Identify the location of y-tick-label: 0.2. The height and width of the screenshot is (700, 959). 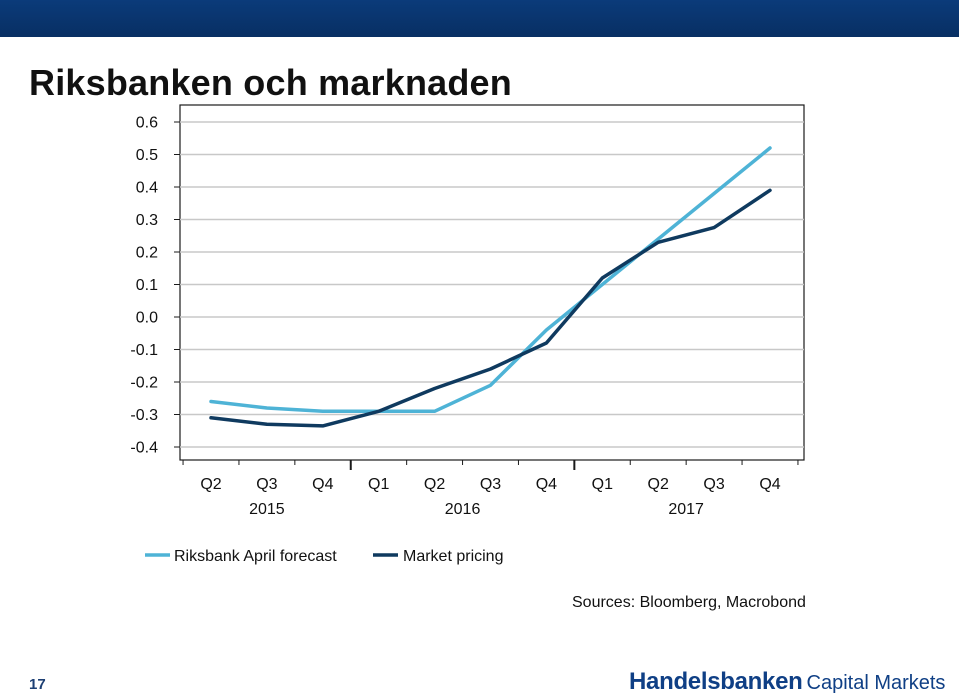
(147, 253).